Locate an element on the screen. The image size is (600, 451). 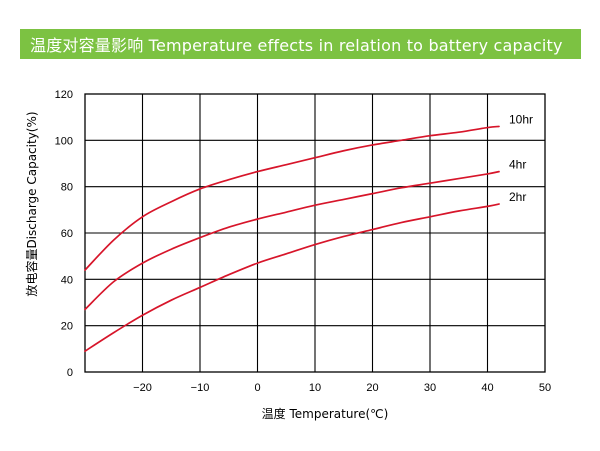
x-tick-label: 0 is located at coordinates (257, 388).